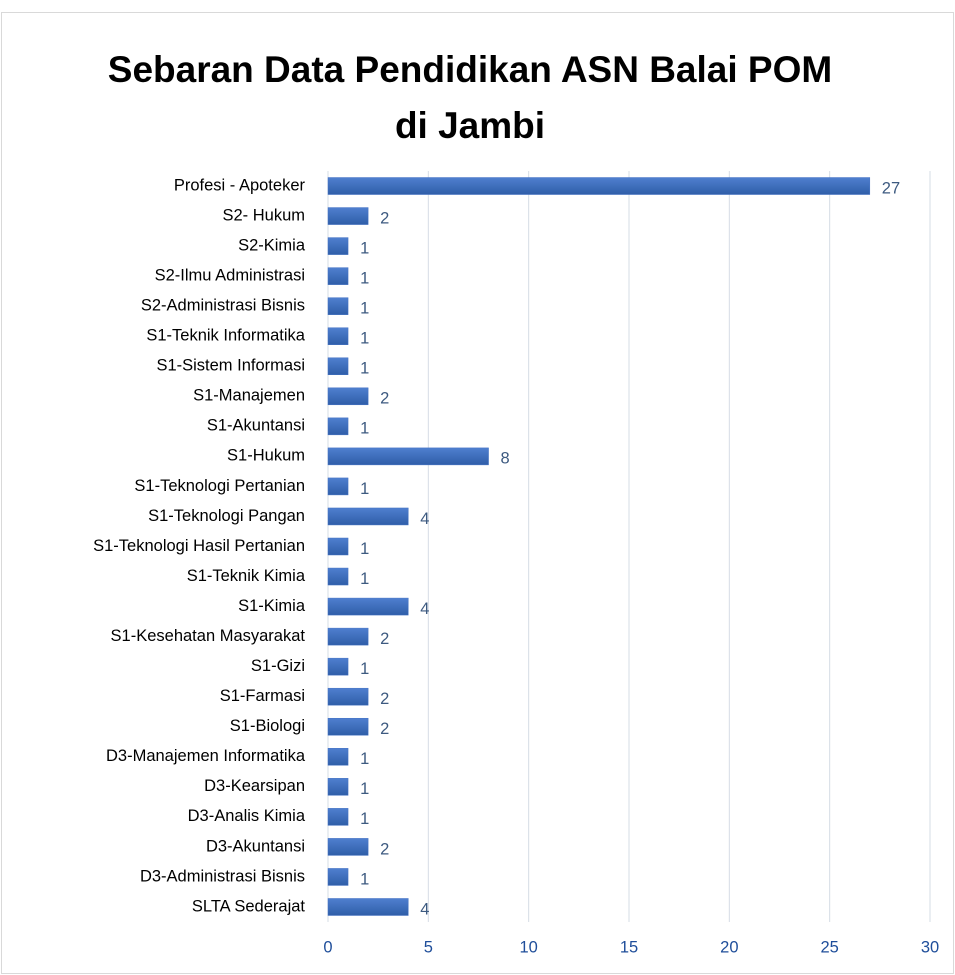 The width and height of the screenshot is (955, 975). What do you see at coordinates (249, 396) in the screenshot?
I see `y-tick-label: S1-Manajemen` at bounding box center [249, 396].